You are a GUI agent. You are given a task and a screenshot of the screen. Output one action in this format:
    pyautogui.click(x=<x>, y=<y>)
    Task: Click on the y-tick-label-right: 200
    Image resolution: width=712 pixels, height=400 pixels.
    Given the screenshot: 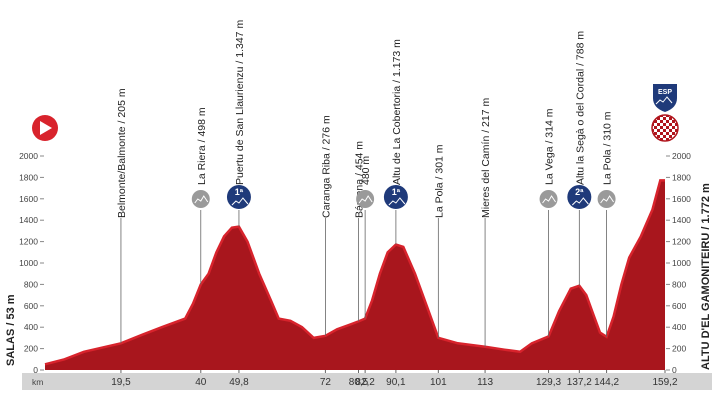 What is the action you would take?
    pyautogui.click(x=679, y=349)
    